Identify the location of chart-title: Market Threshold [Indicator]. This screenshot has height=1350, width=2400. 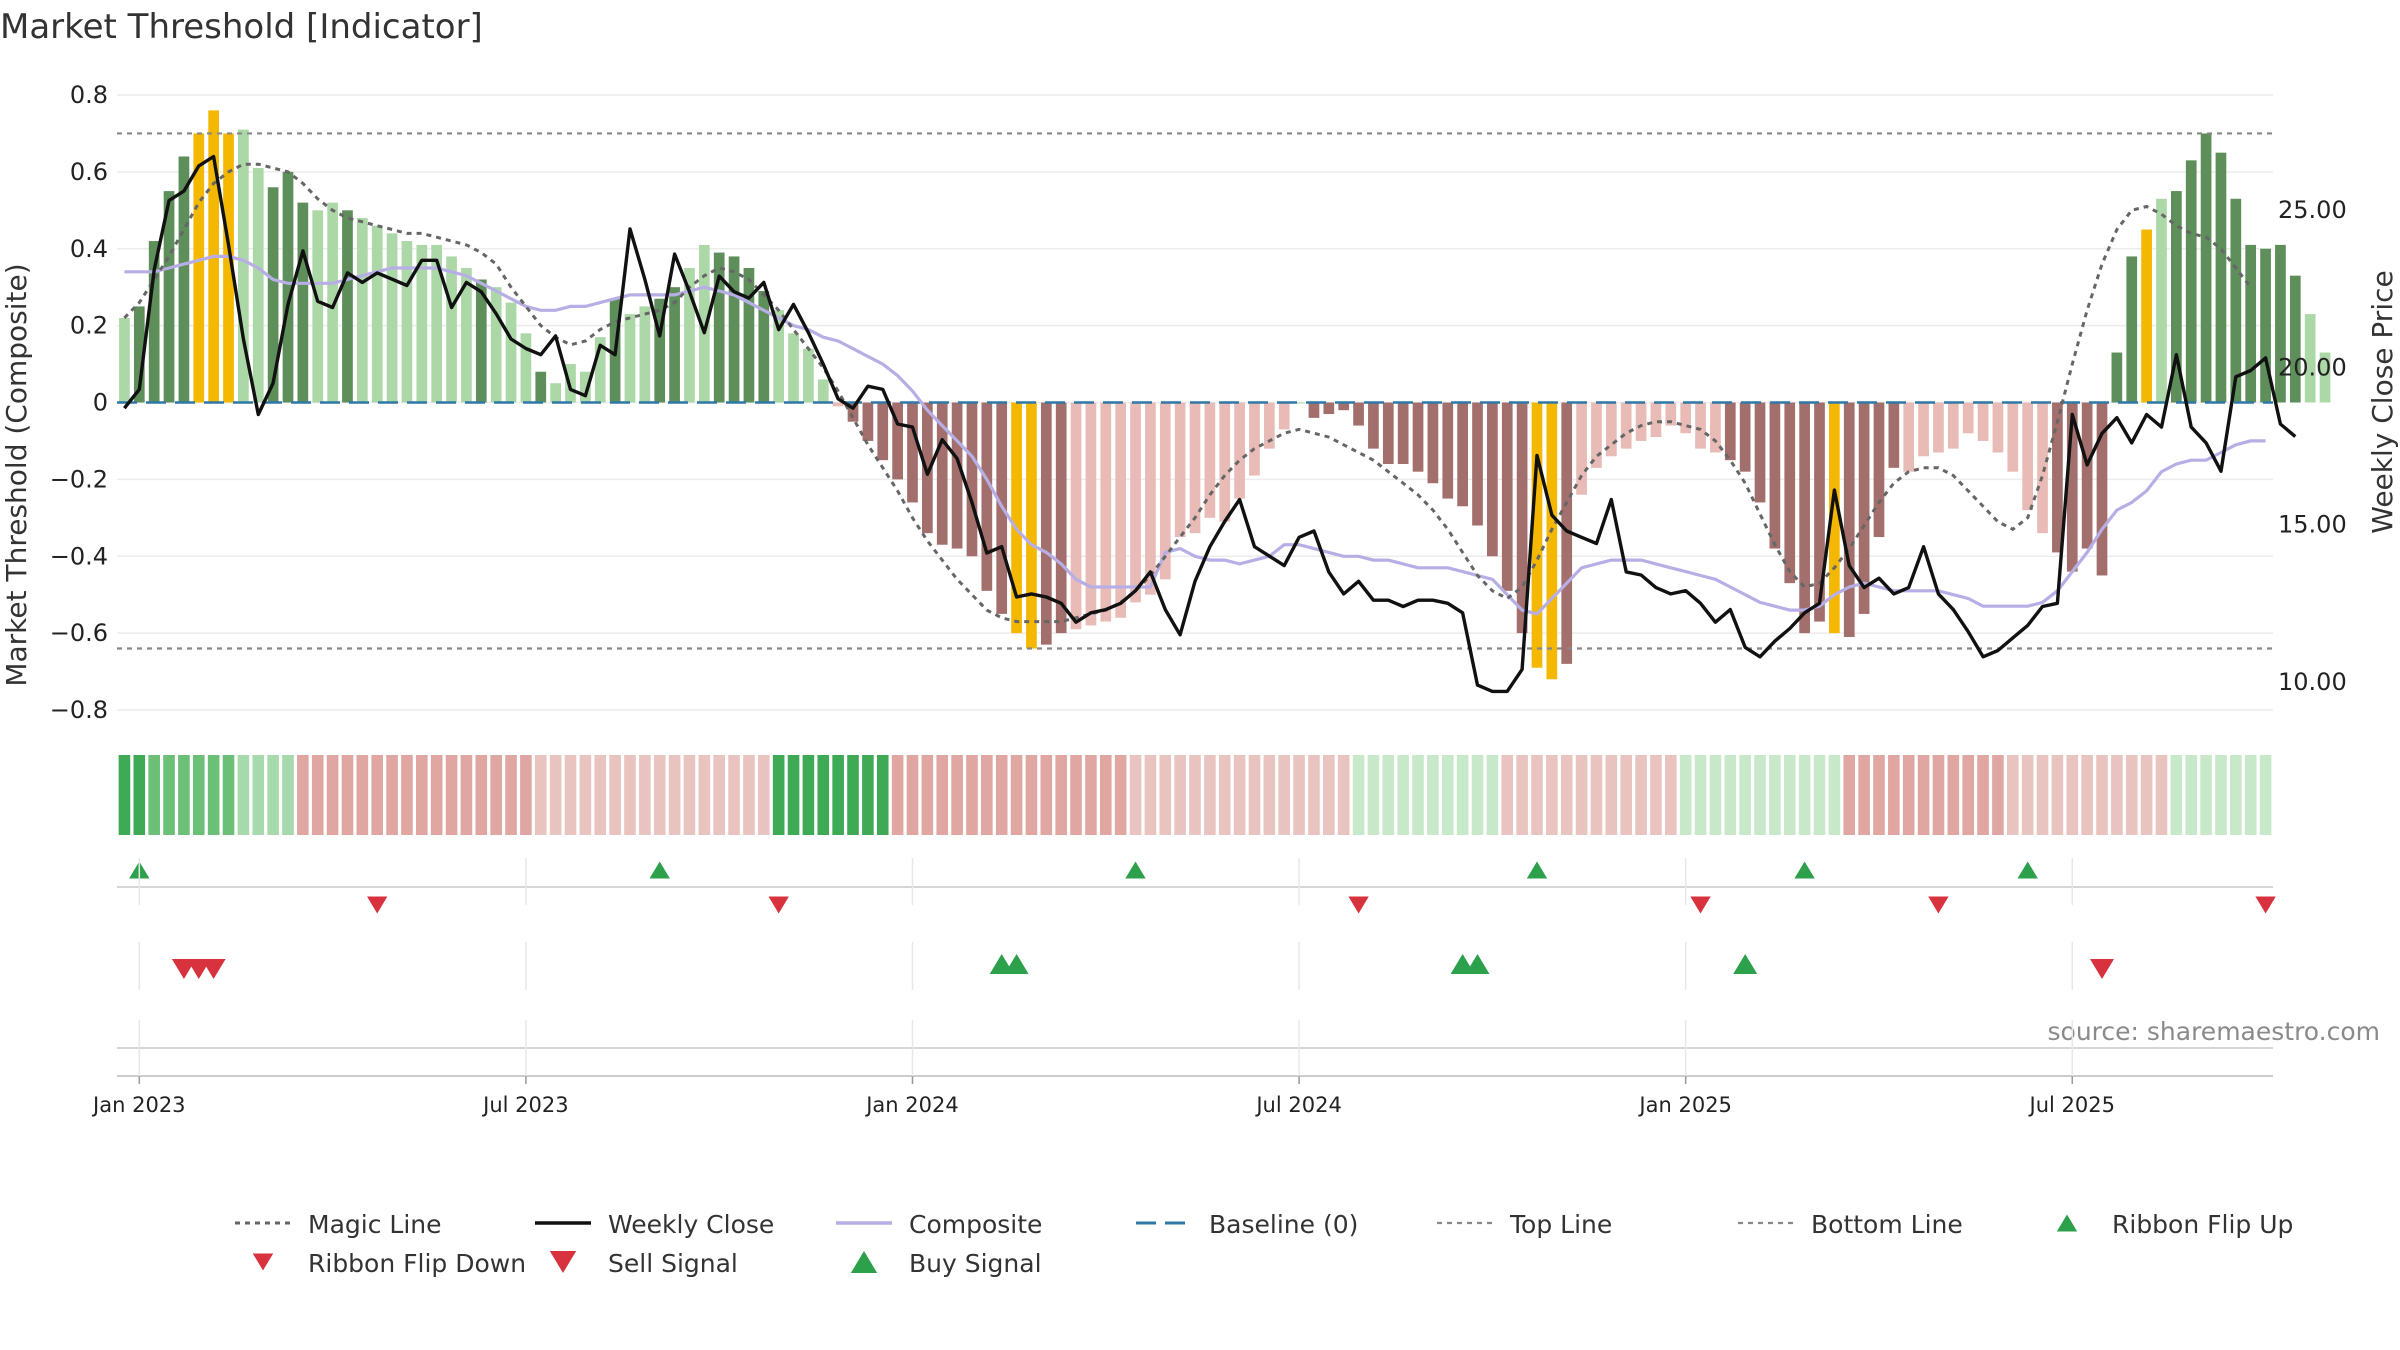
(241, 27).